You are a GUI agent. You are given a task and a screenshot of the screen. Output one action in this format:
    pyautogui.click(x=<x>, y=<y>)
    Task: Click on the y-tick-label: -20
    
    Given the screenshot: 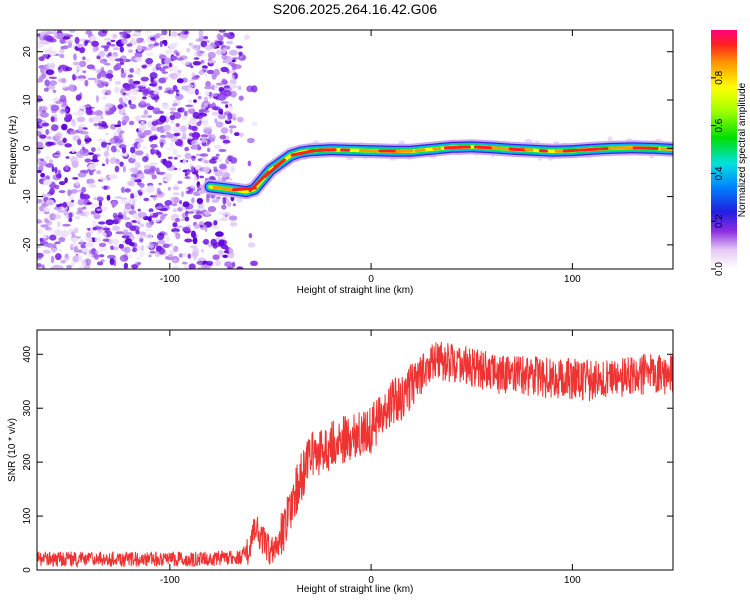 What is the action you would take?
    pyautogui.click(x=27, y=244)
    